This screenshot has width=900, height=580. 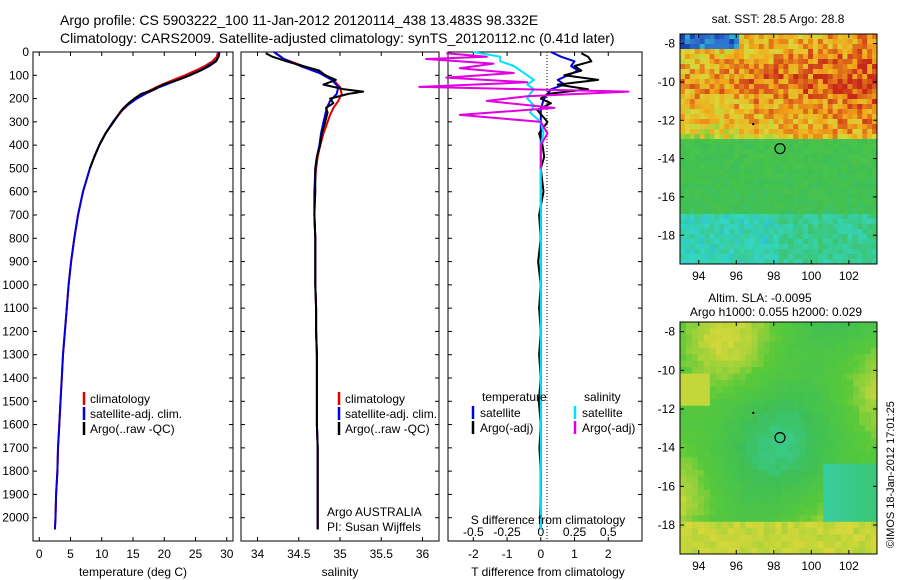 I want to click on lat-tick-label: -12, so click(x=667, y=120).